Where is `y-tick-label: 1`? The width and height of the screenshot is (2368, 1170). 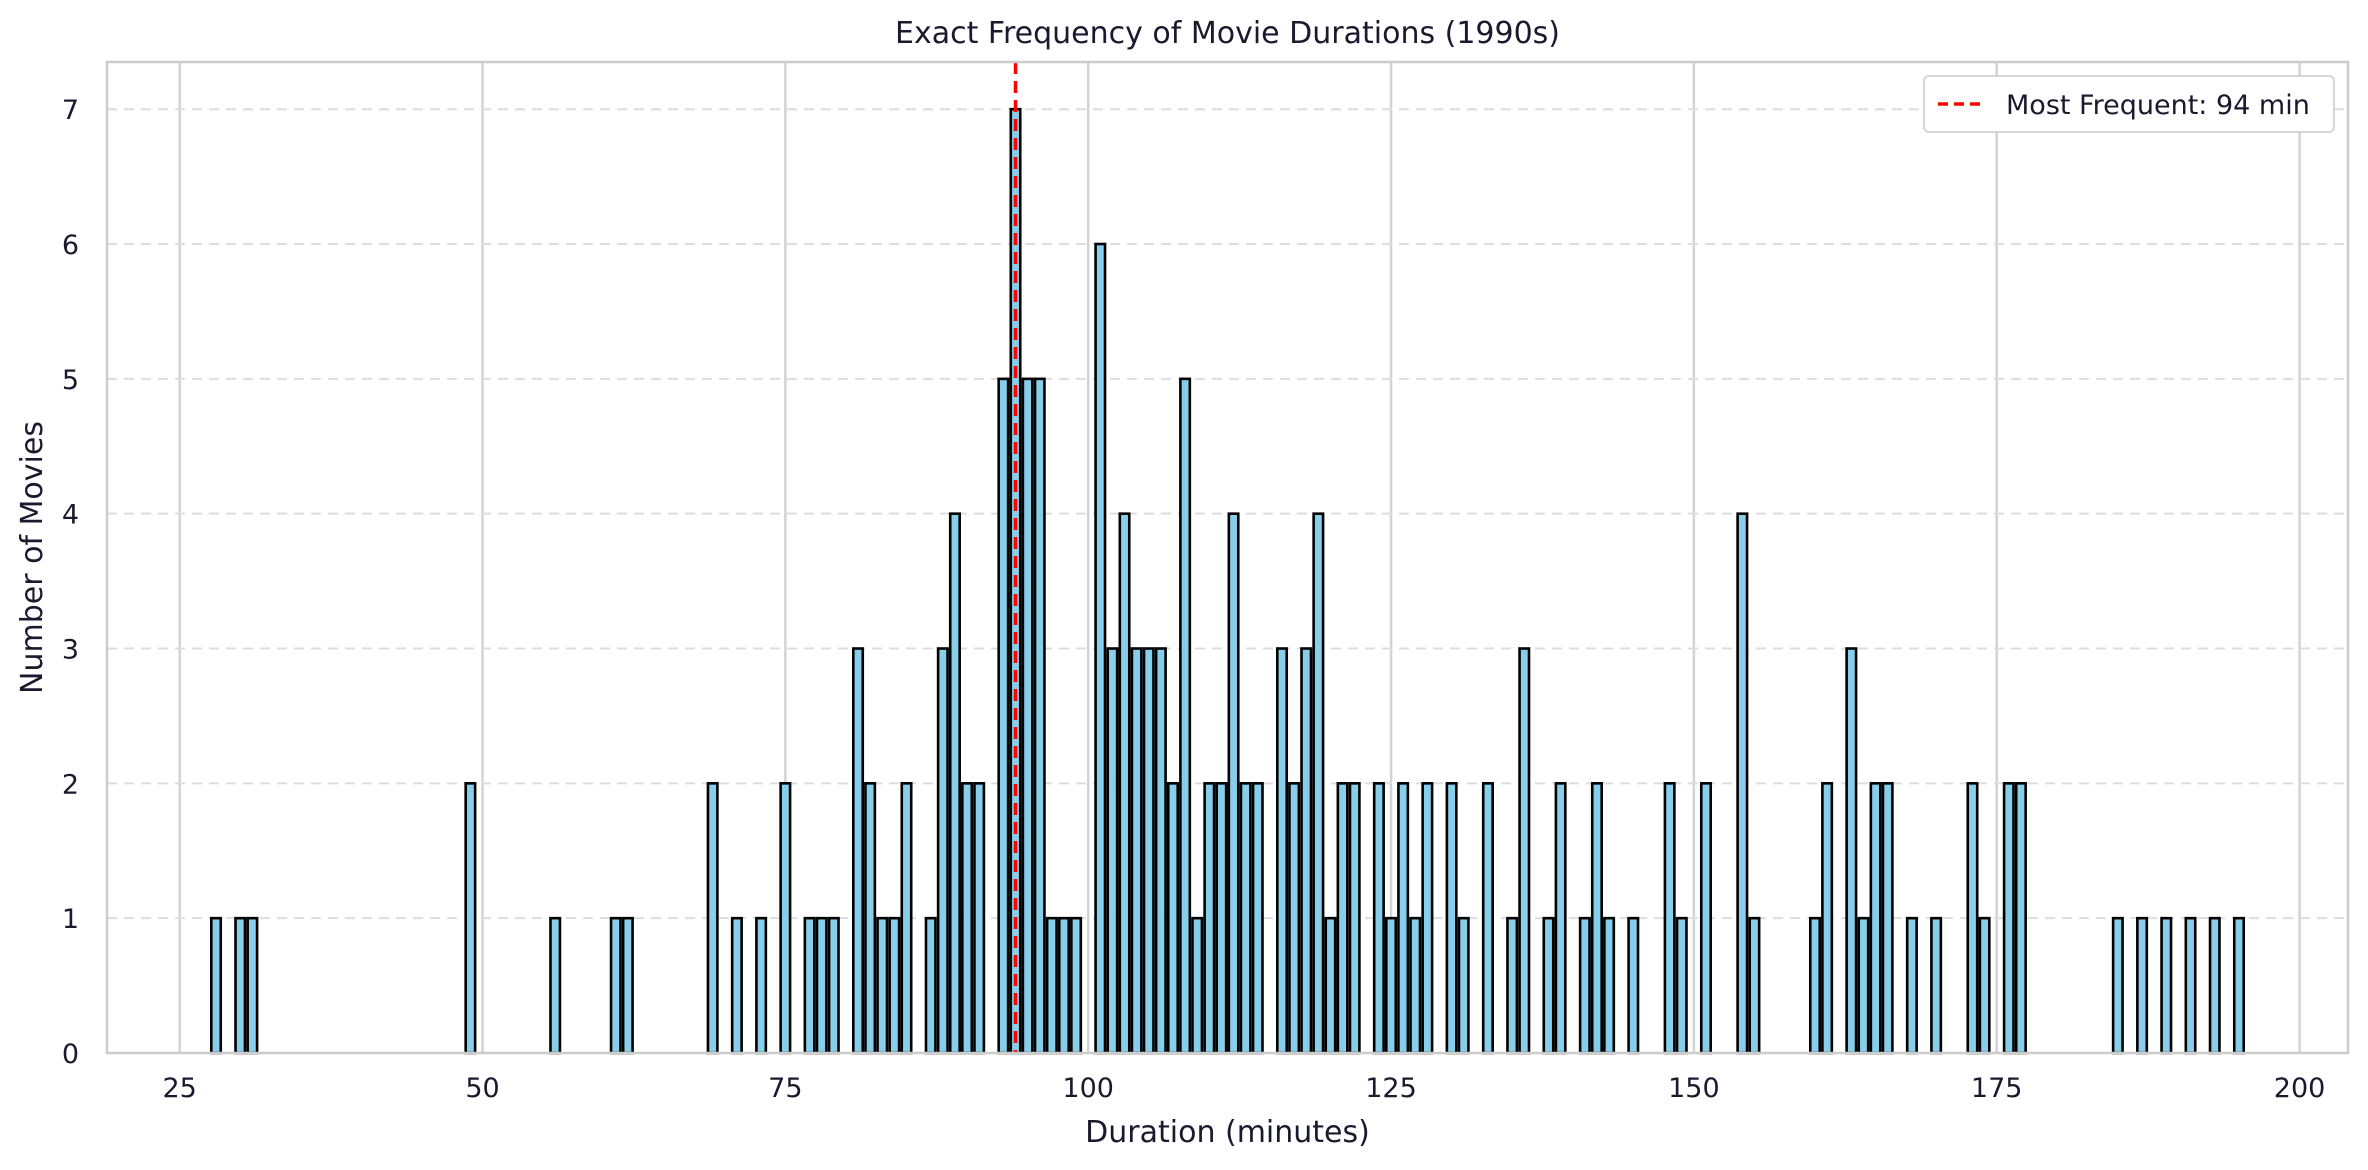
y-tick-label: 1 is located at coordinates (70, 919).